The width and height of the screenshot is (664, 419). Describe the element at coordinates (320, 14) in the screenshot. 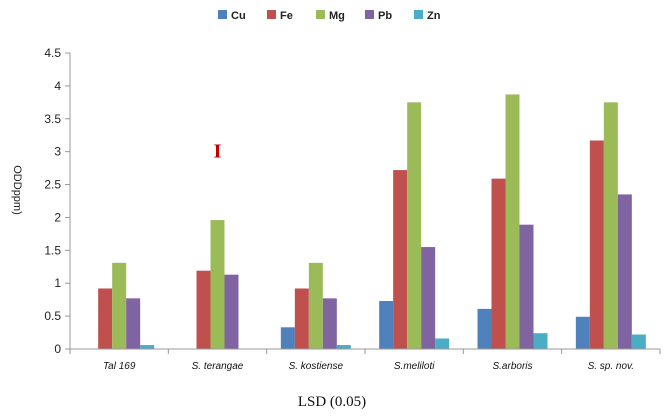

I see `legend-swatch-mg` at that location.